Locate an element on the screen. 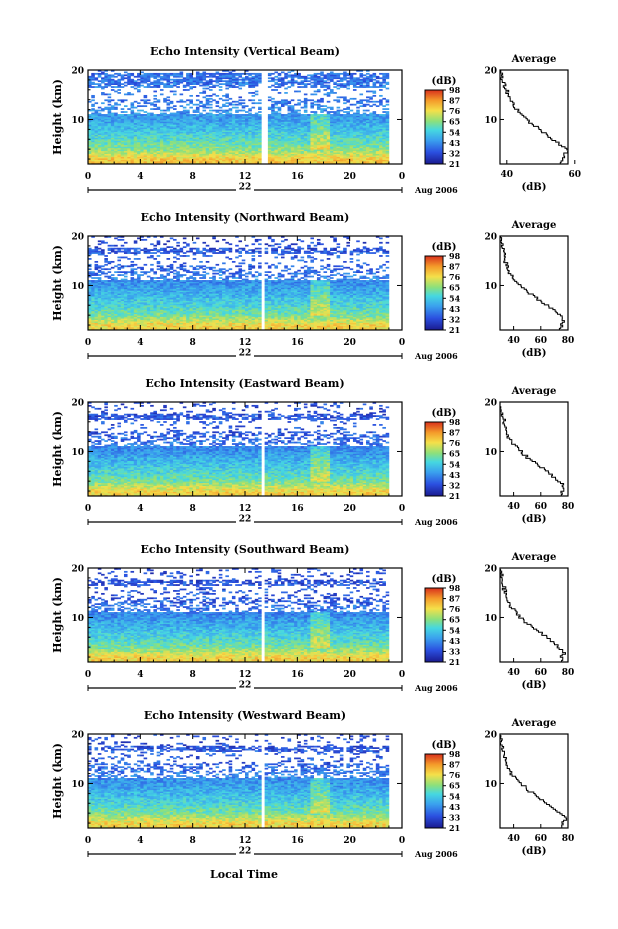 This screenshot has height=929, width=618. average-title: Average is located at coordinates (534, 59).